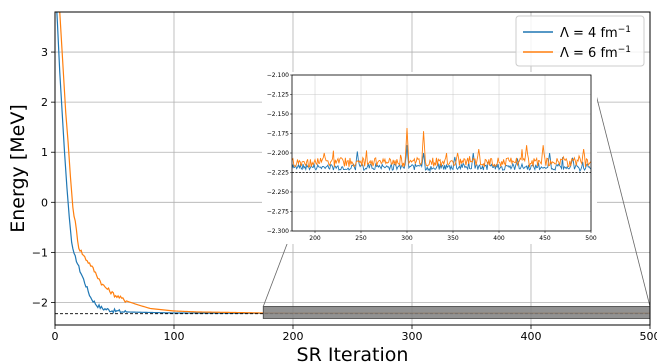 This screenshot has width=657, height=363. I want to click on inset-x-tick-label: 200, so click(315, 238).